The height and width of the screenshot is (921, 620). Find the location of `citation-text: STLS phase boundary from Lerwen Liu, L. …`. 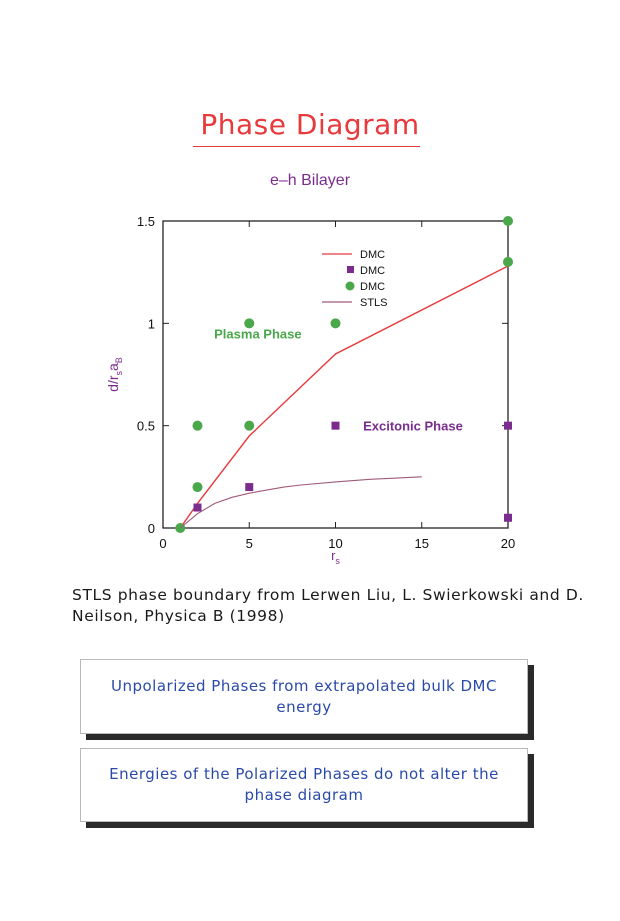

citation-text: STLS phase boundary from Lerwen Liu, L. … is located at coordinates (328, 605).